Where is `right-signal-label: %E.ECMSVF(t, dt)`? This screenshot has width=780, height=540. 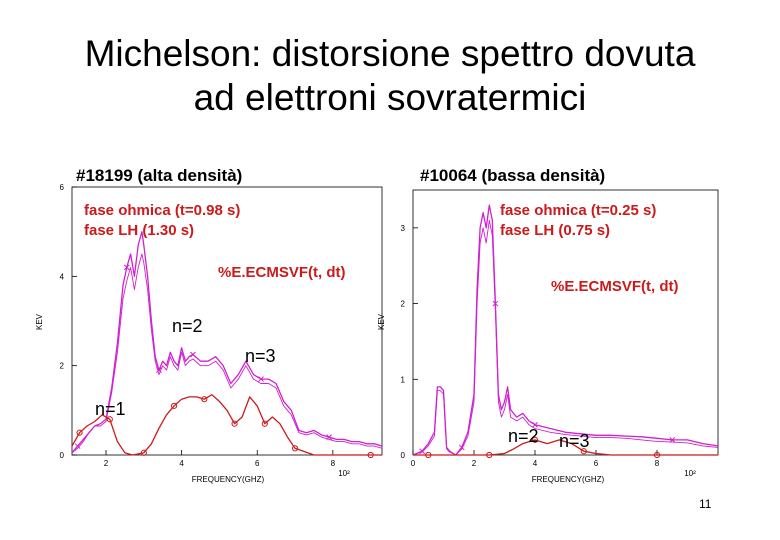 right-signal-label: %E.ECMSVF(t, dt) is located at coordinates (615, 286).